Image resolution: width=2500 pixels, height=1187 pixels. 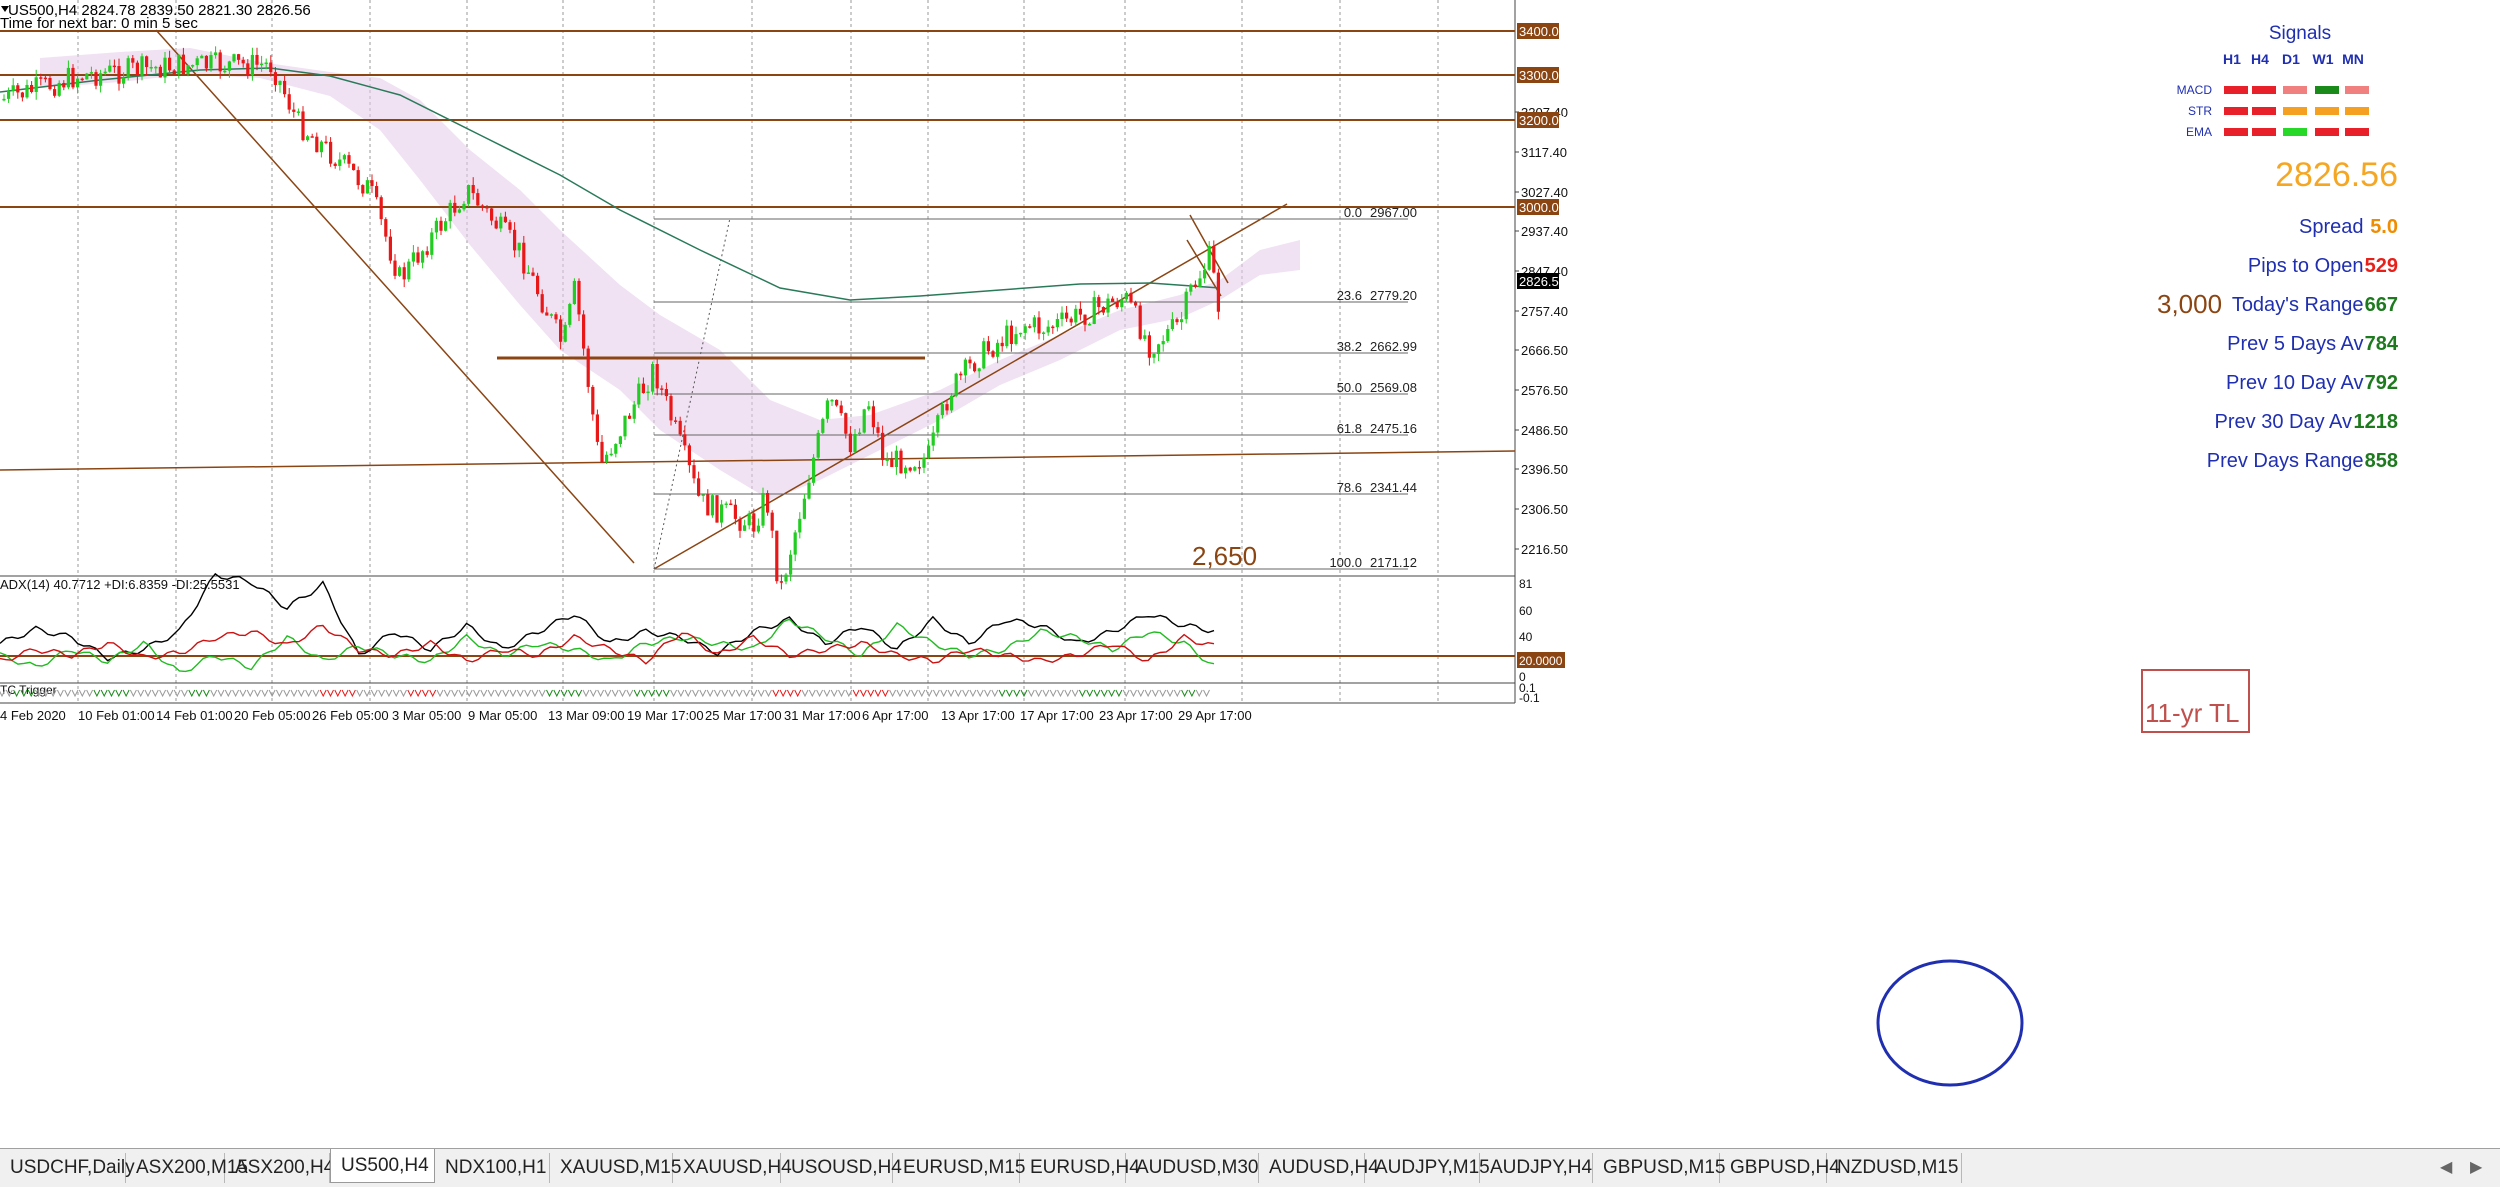 I want to click on info-value: 5.0, so click(x=2384, y=227).